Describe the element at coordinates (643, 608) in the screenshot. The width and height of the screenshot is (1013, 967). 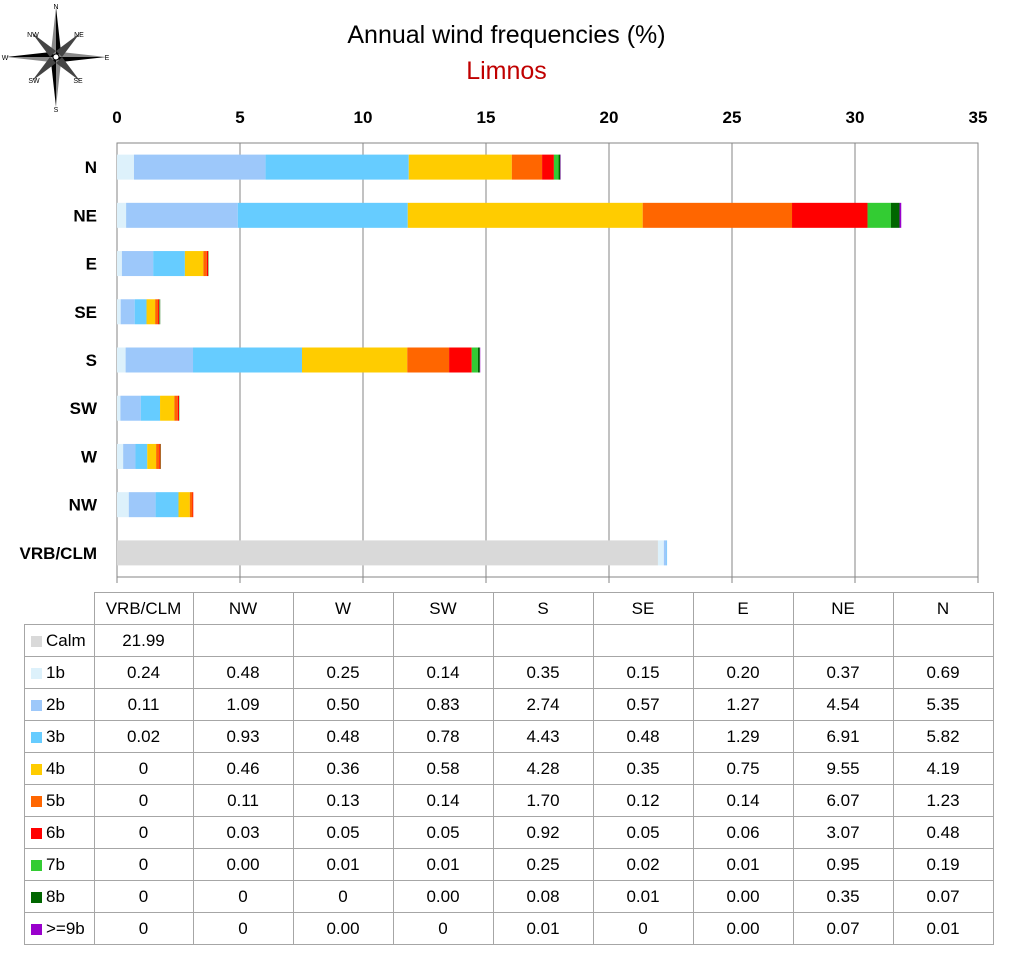
I see `column-header: SE` at that location.